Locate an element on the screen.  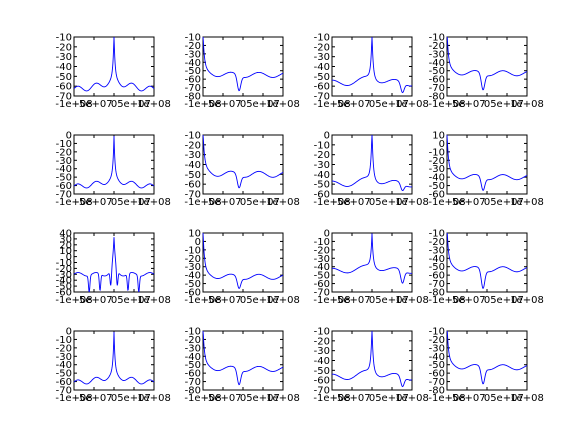
y-tick-label: -80 is located at coordinates (437, 391).